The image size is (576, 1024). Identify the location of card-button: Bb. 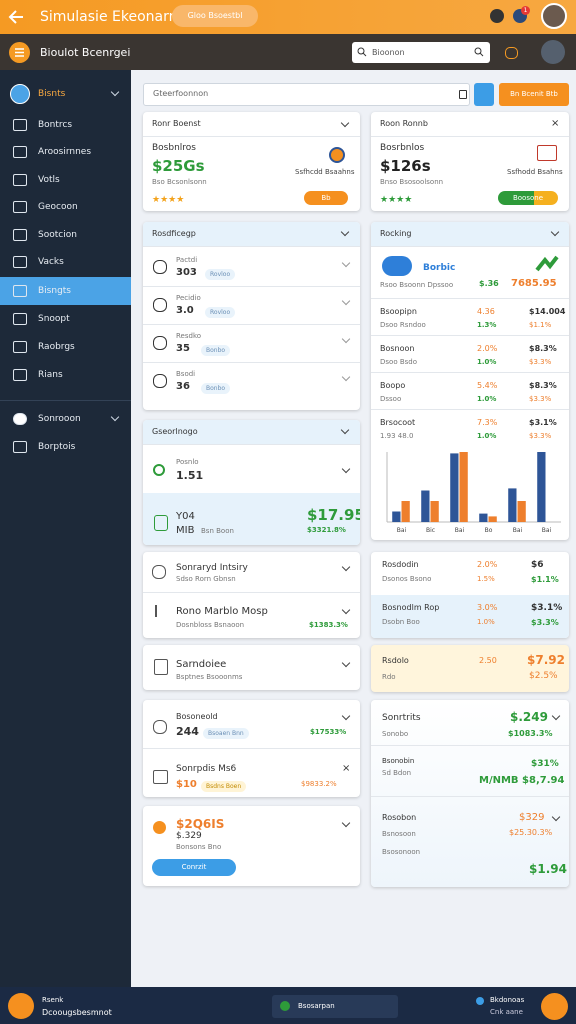
(326, 198).